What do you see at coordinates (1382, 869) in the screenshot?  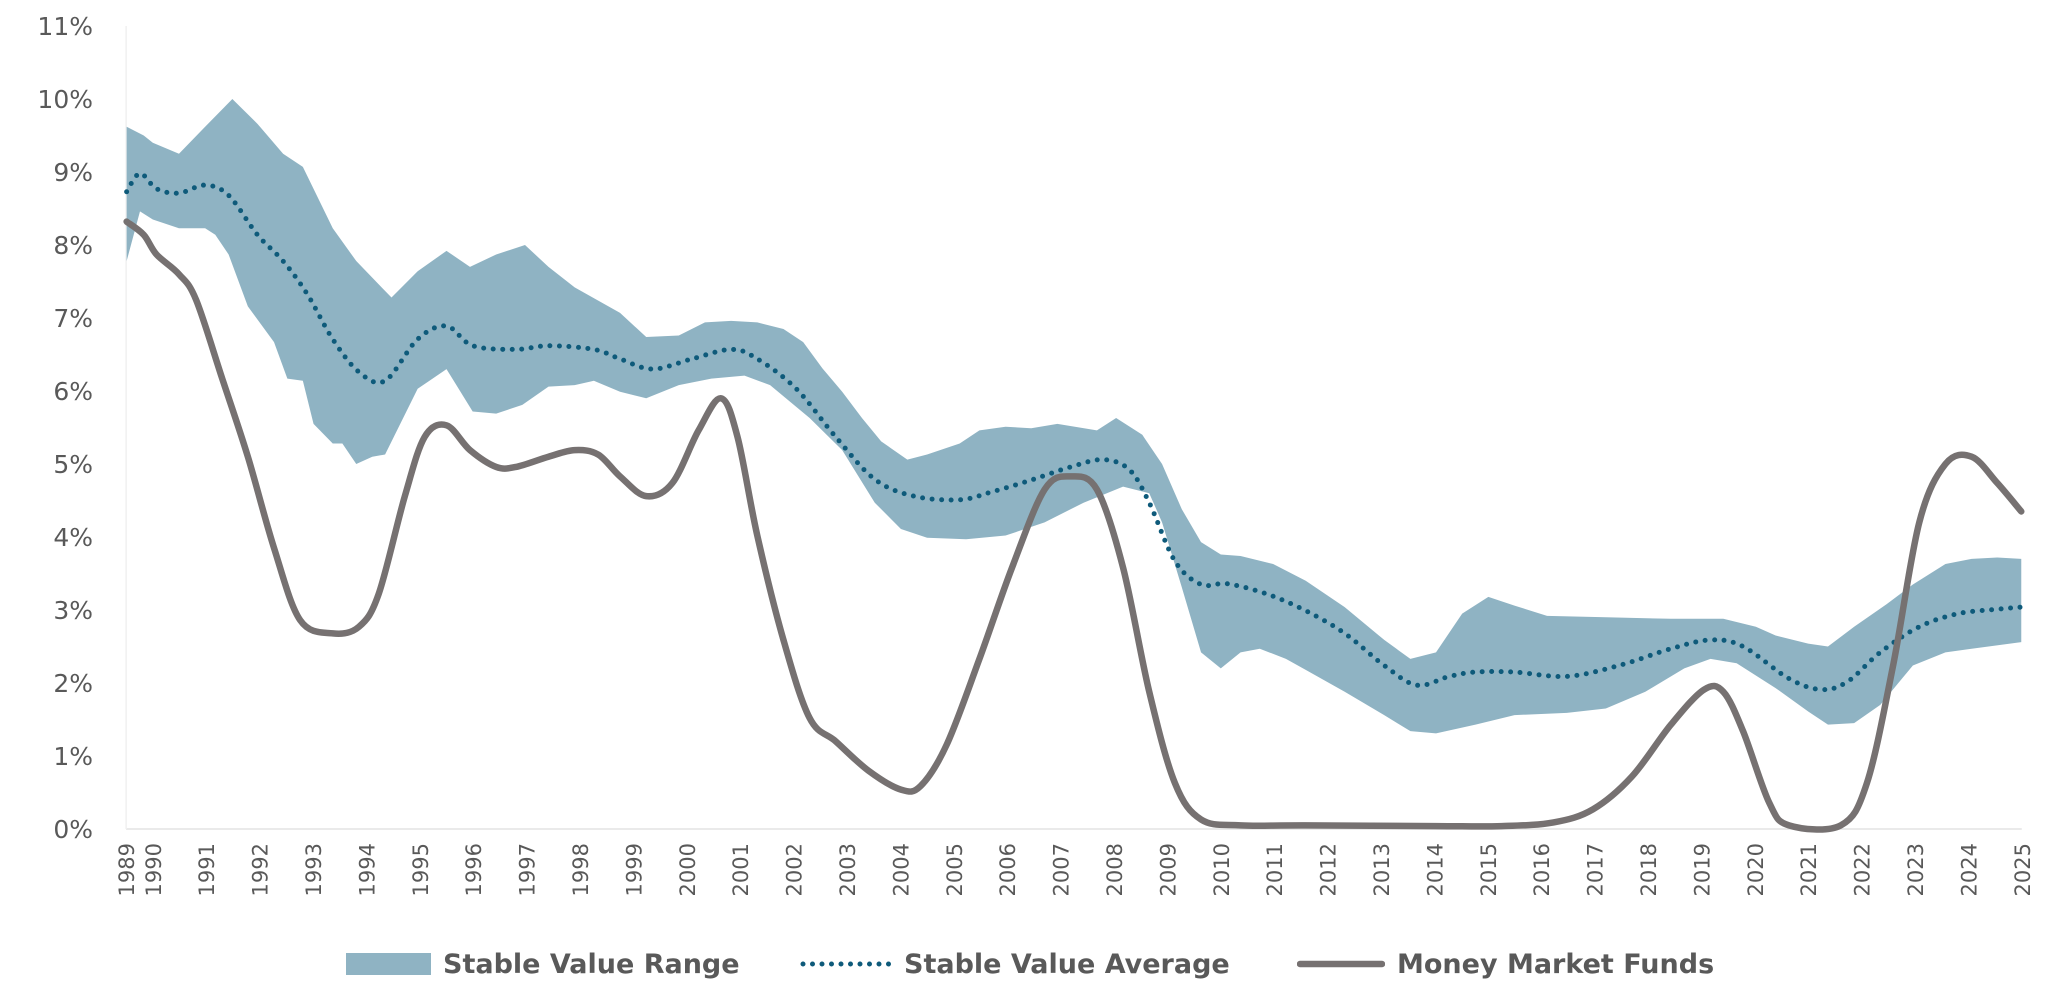 I see `x-tick-label: 2013` at bounding box center [1382, 869].